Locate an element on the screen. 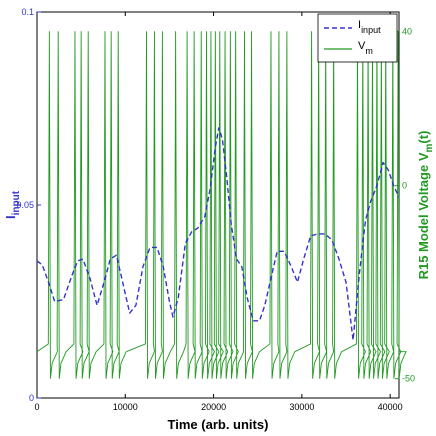  right-axis-label: R15 Model Voltage Vm(t) is located at coordinates (425, 205).